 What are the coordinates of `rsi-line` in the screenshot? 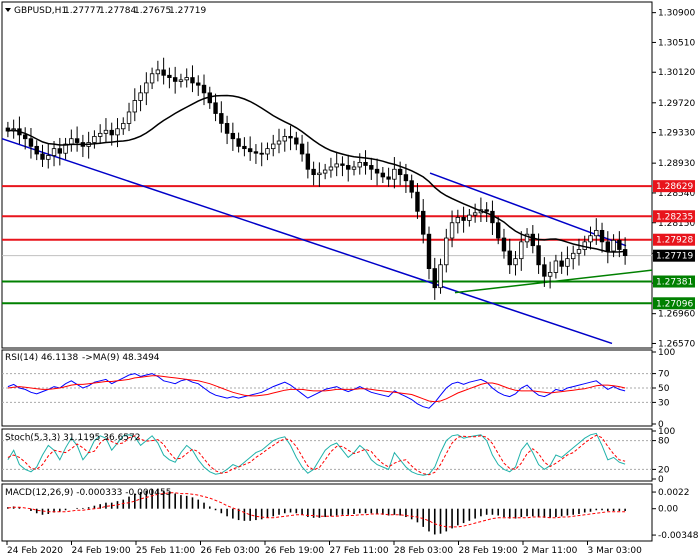 It's located at (316, 391).